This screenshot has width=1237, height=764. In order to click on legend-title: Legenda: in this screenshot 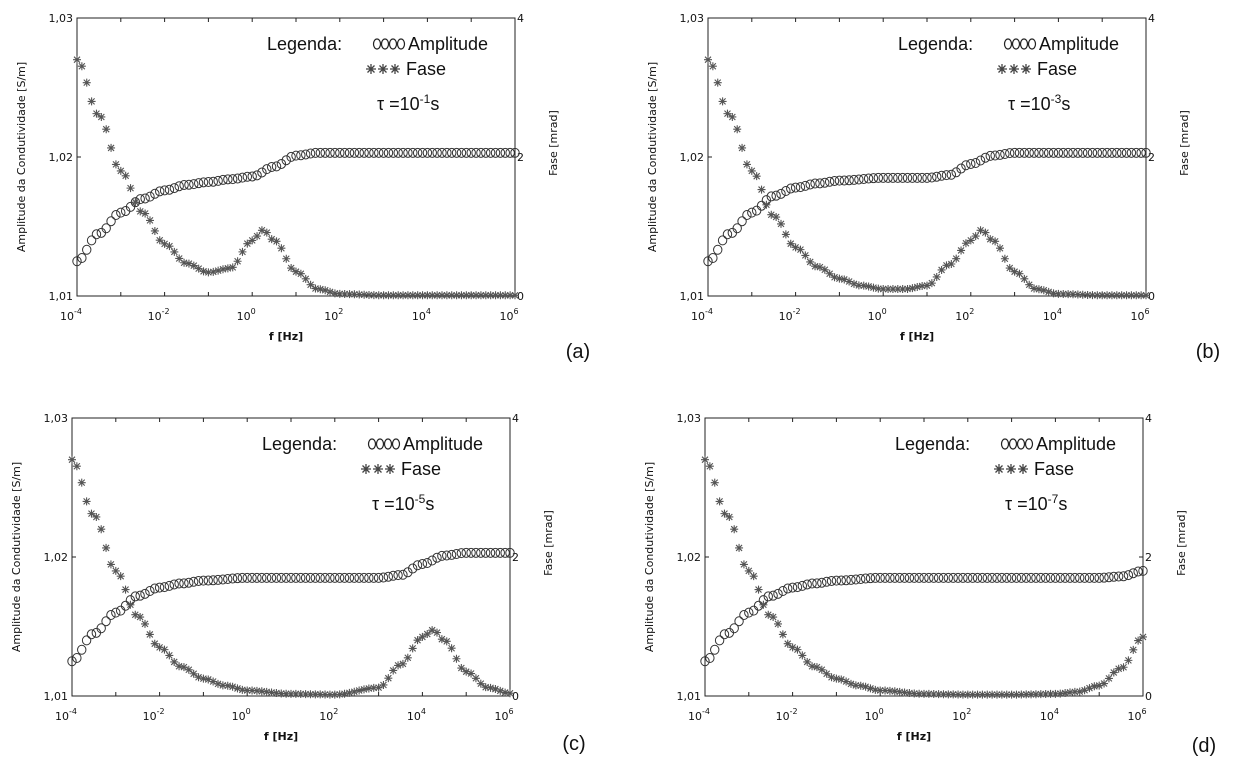, I will do `click(935, 44)`.